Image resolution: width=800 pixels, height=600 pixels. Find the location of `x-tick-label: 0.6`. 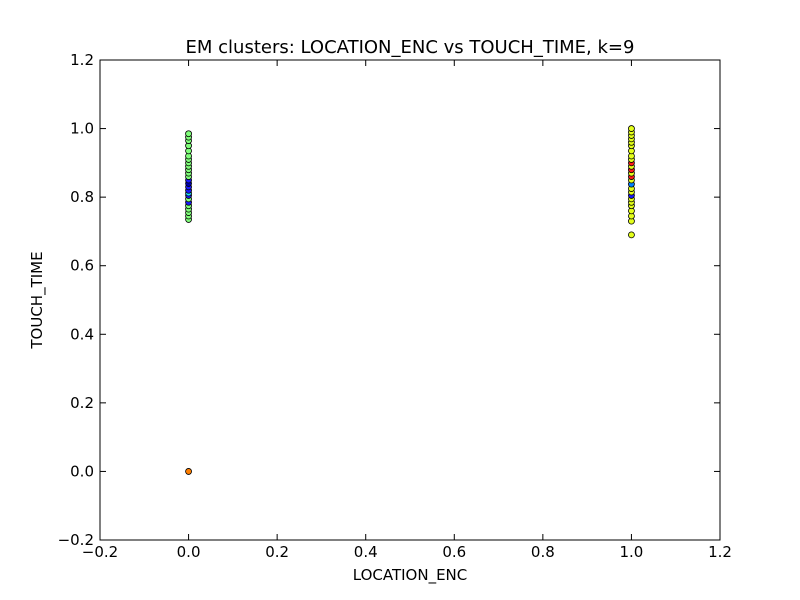

x-tick-label: 0.6 is located at coordinates (454, 552).